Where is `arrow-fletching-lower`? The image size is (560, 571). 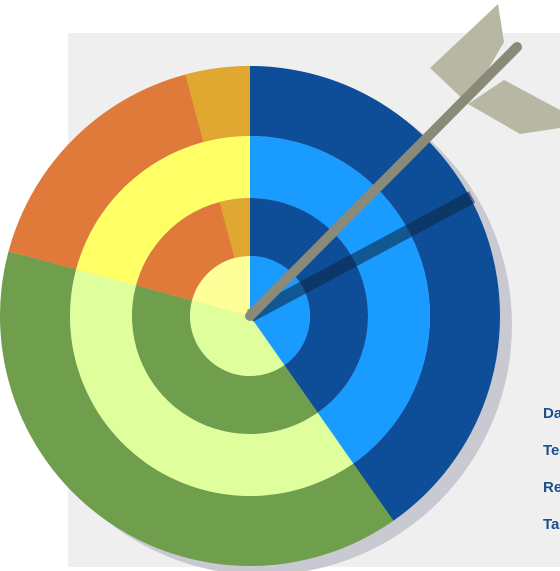
arrow-fletching-lower is located at coordinates (514, 107).